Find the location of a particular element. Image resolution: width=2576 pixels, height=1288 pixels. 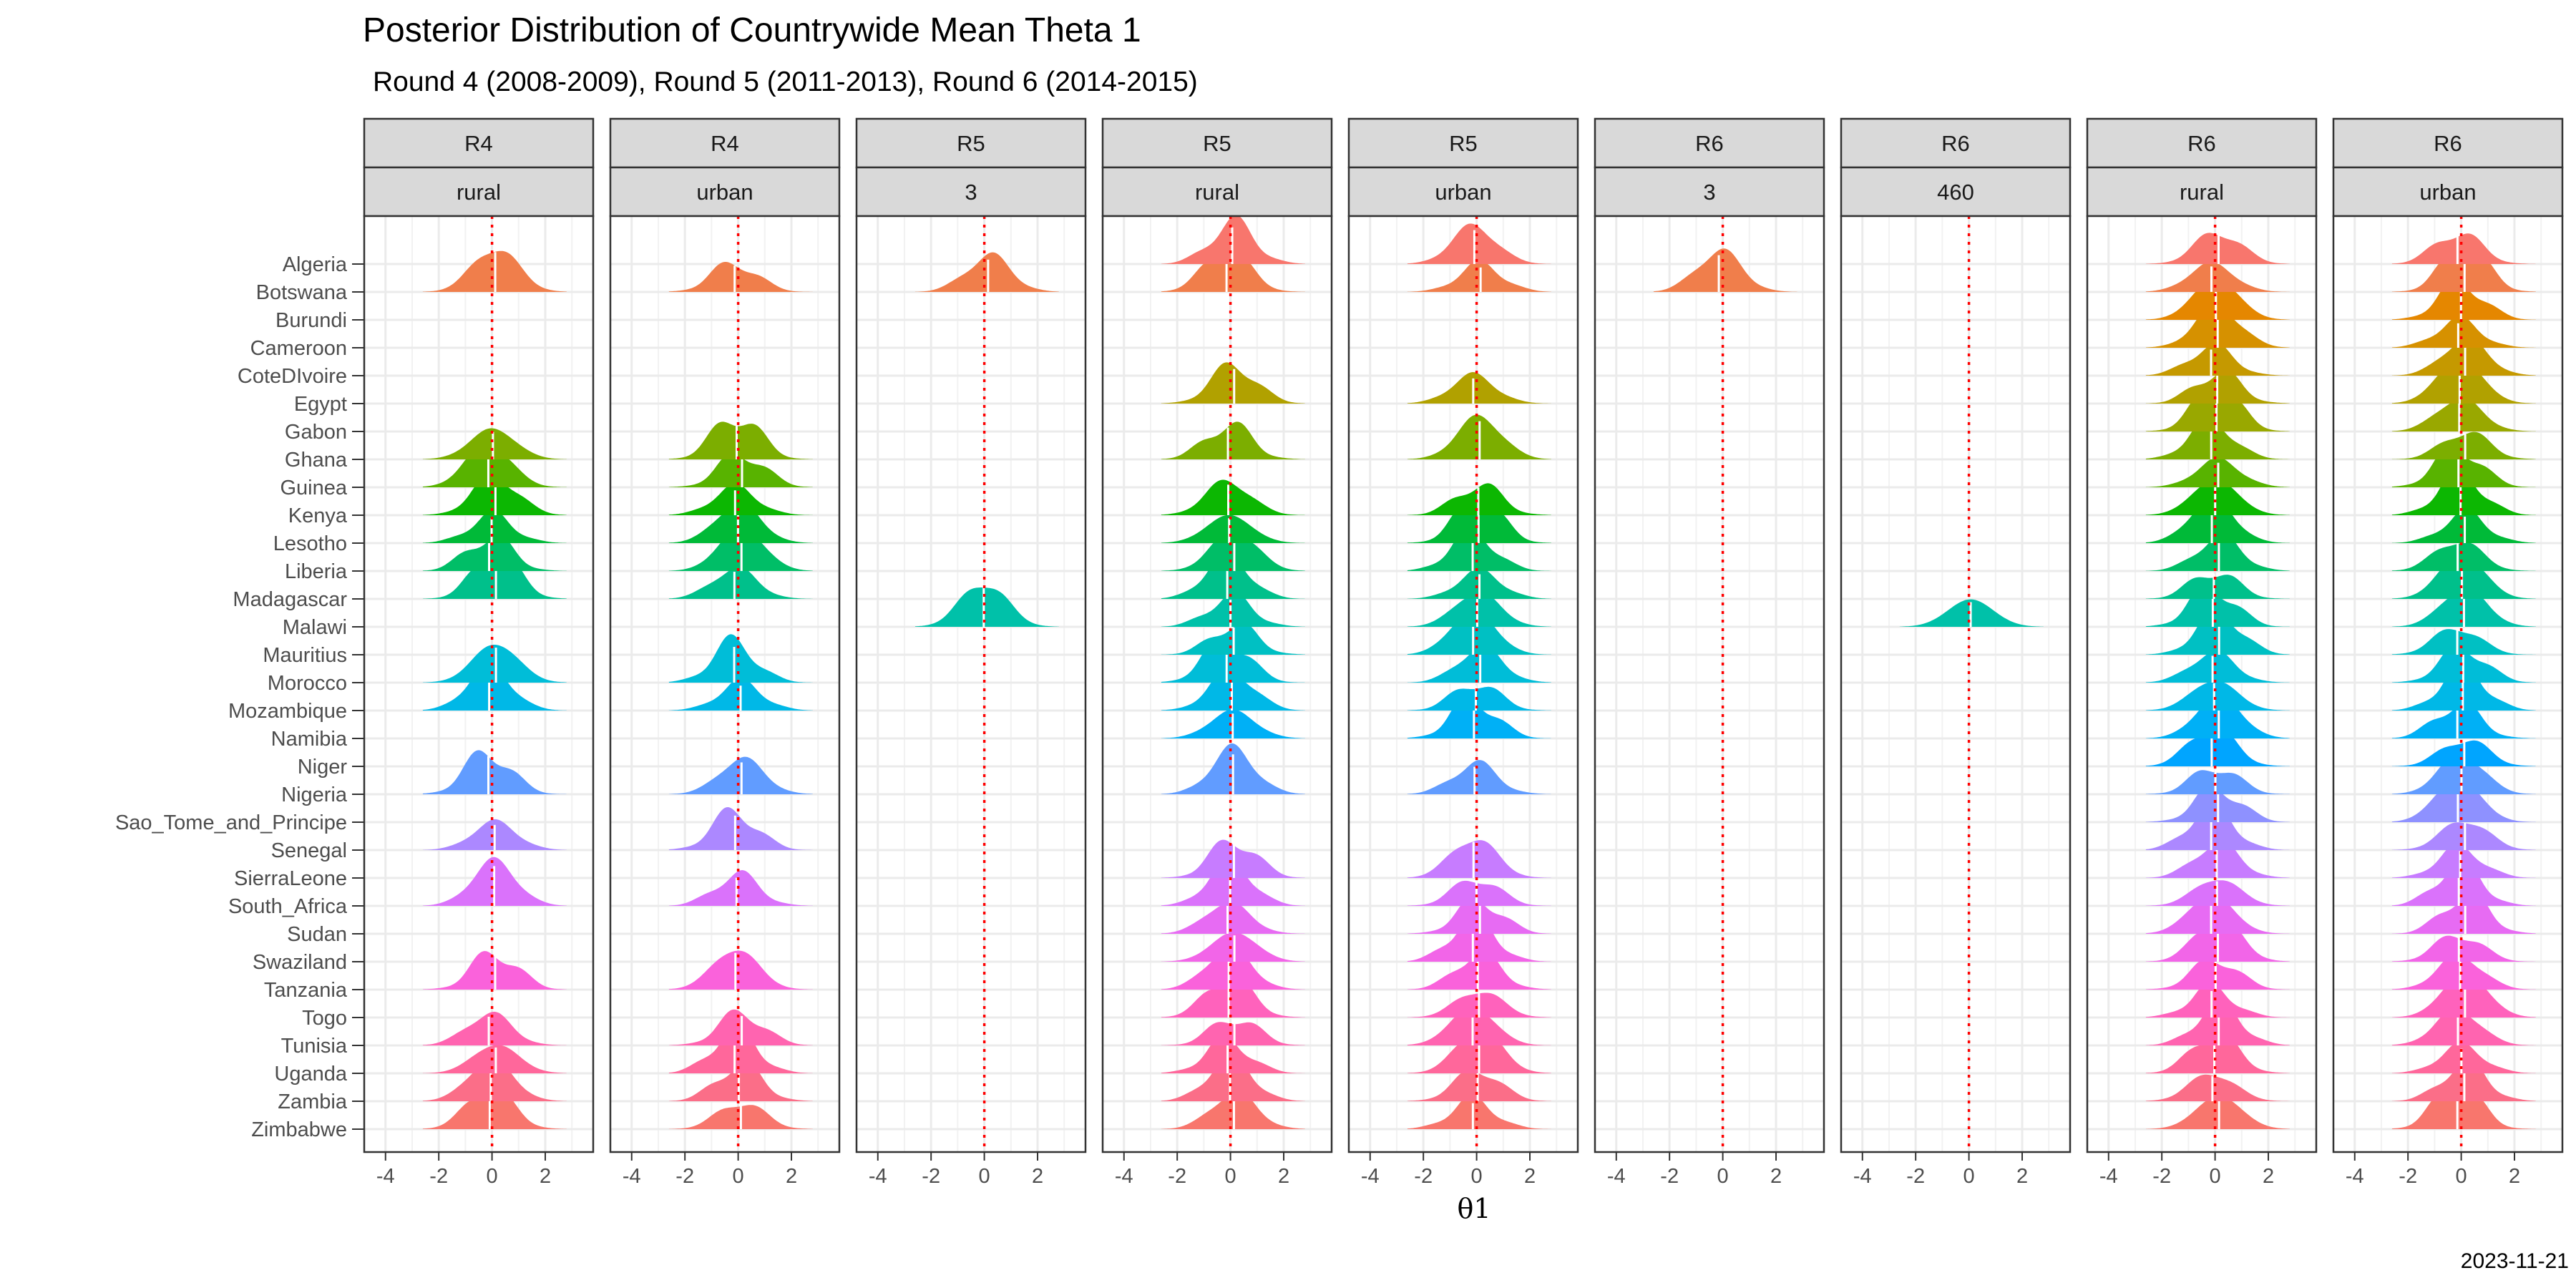

country-label: Burundi is located at coordinates (311, 320).